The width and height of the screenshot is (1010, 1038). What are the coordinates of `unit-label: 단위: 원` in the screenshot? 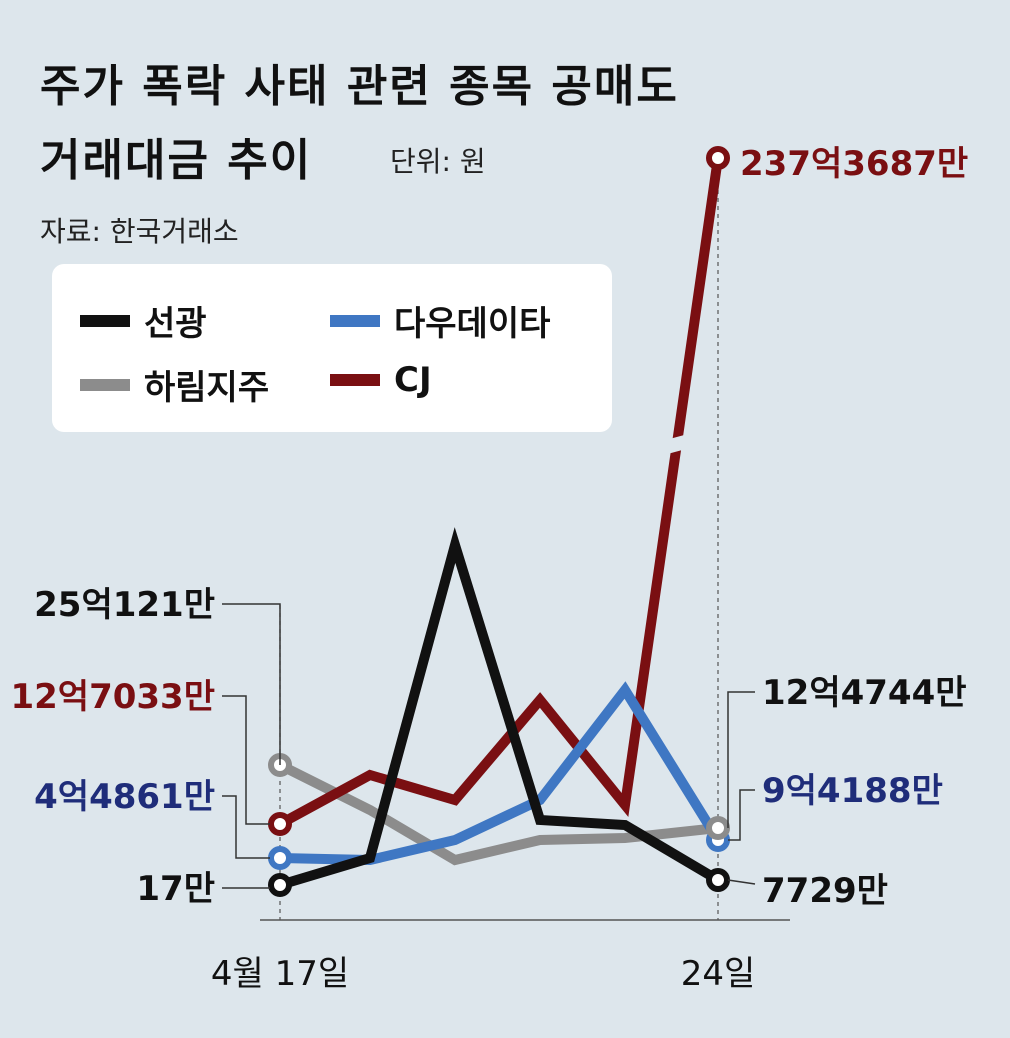 It's located at (438, 161).